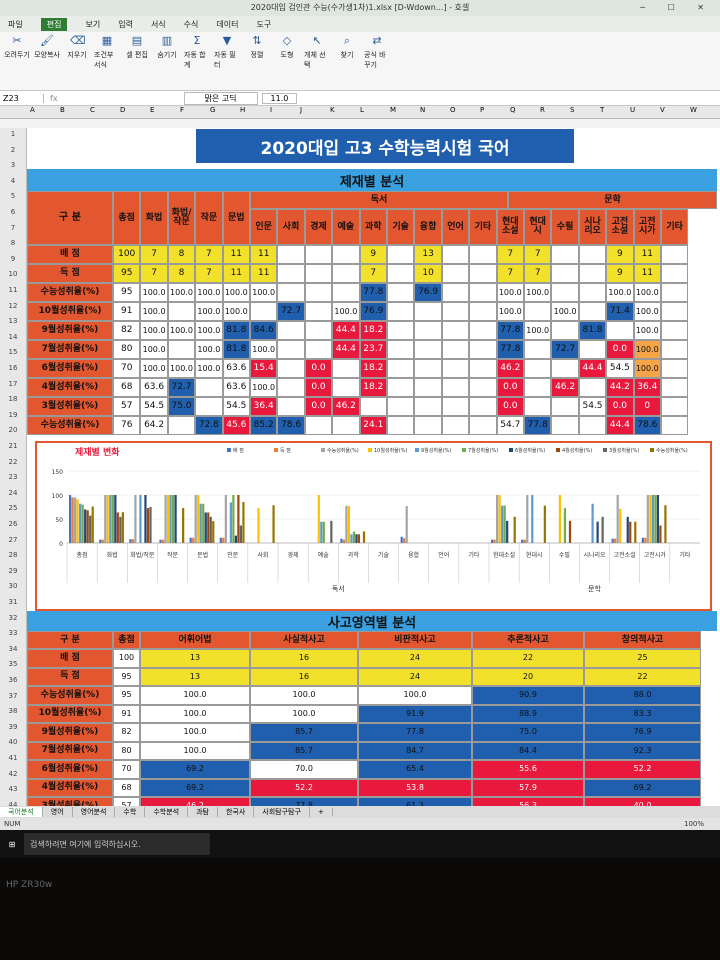 This screenshot has width=720, height=960. Describe the element at coordinates (167, 46) in the screenshot. I see `hide-button: ▥ 숨기기` at that location.